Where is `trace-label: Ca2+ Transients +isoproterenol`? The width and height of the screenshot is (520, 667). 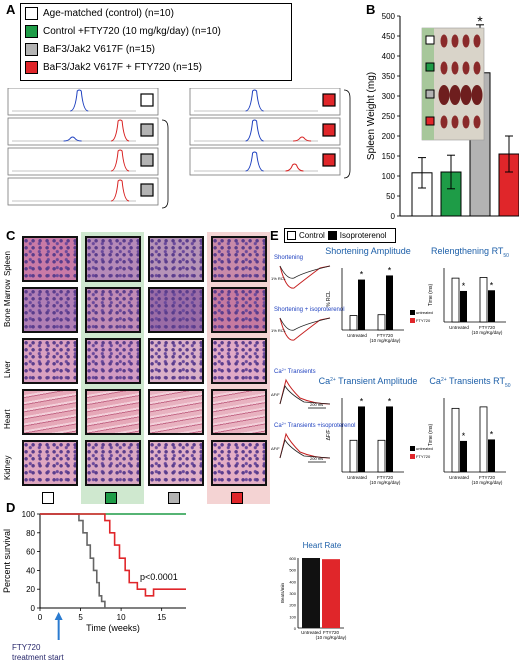 trace-label: Ca2+ Transients +isoproterenol is located at coordinates (314, 425).